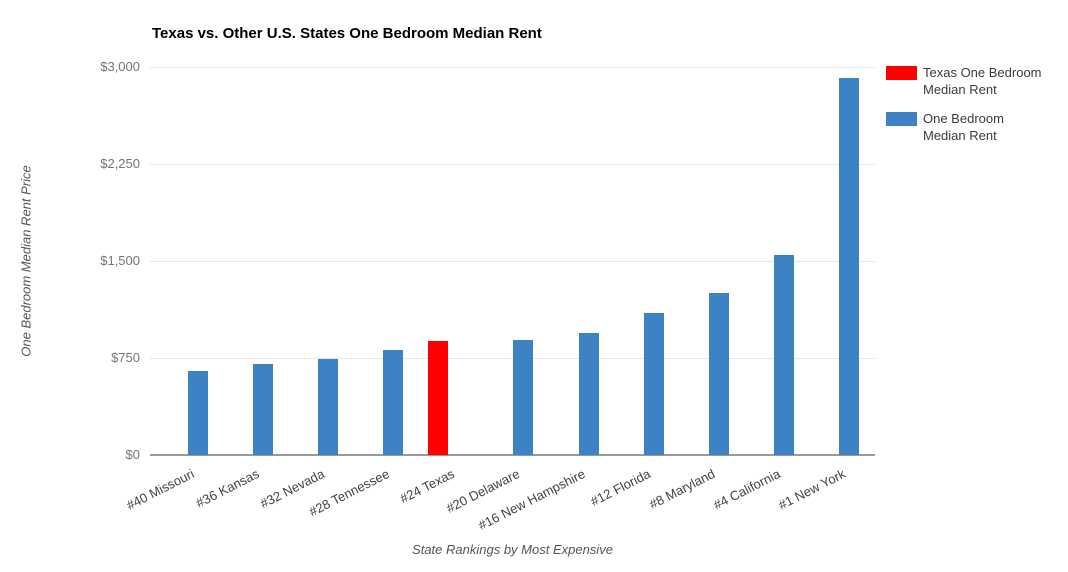 This screenshot has height=572, width=1068. I want to click on y-tick-label: $750, so click(125, 357).